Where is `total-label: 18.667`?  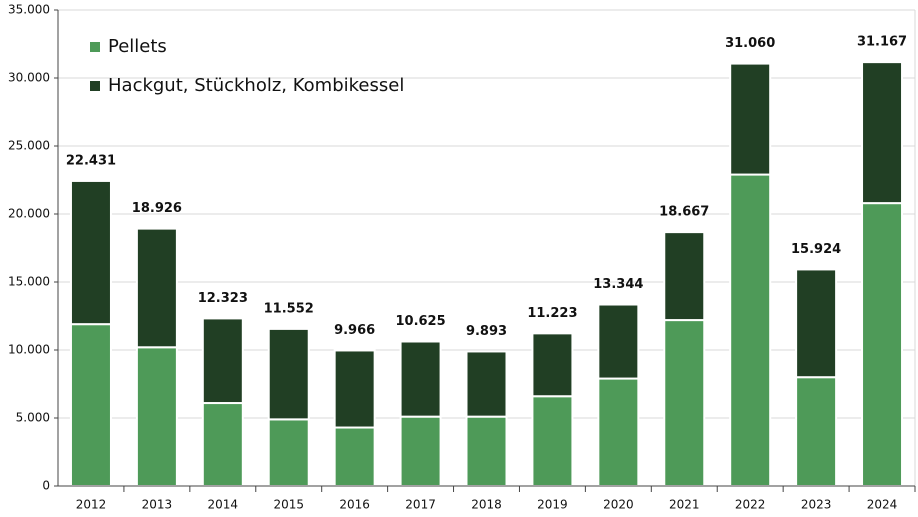 total-label: 18.667 is located at coordinates (684, 212).